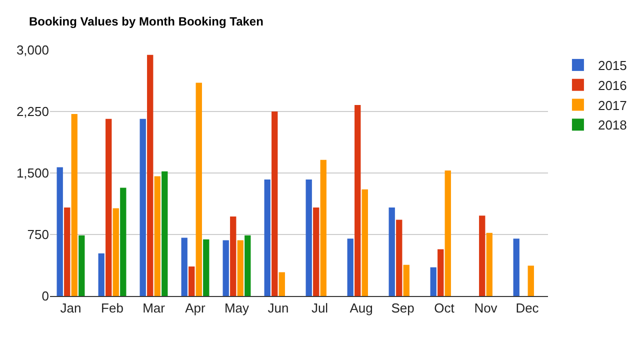 The height and width of the screenshot is (337, 644). What do you see at coordinates (32, 112) in the screenshot?
I see `y-tick-label: 2,250` at bounding box center [32, 112].